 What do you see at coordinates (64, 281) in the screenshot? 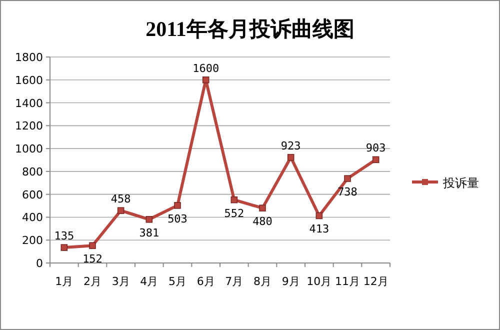
I see `x-tick-label: 1月` at bounding box center [64, 281].